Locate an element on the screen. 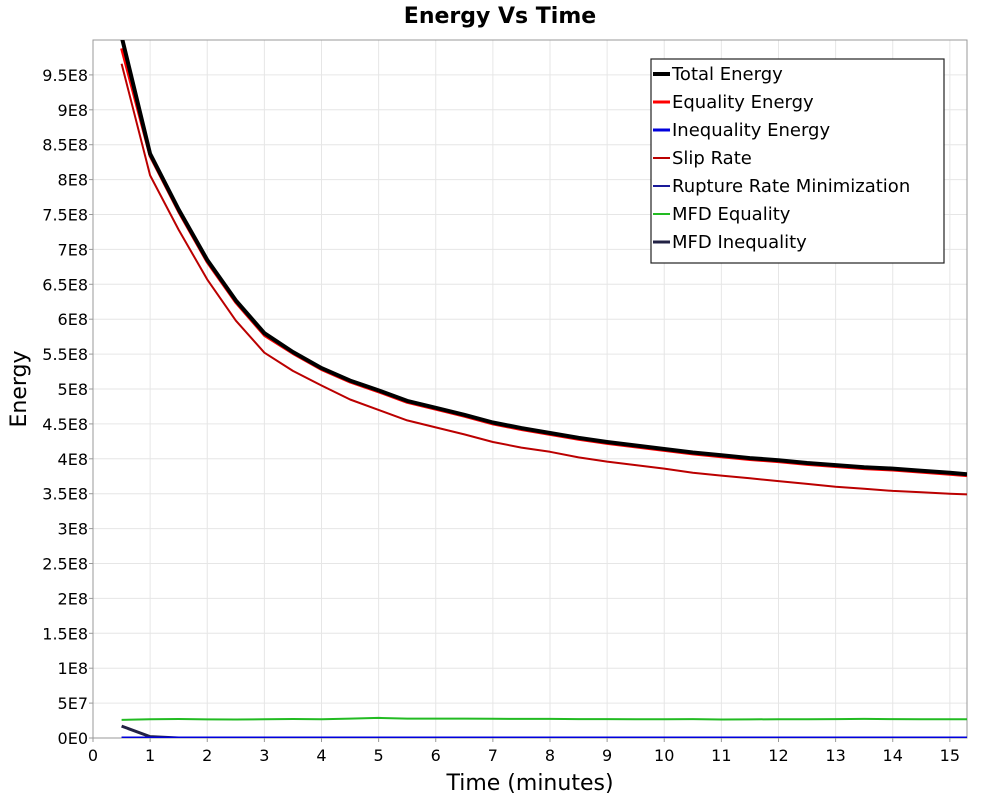 The image size is (1000, 800). chart-title: Energy Vs Time is located at coordinates (500, 16).